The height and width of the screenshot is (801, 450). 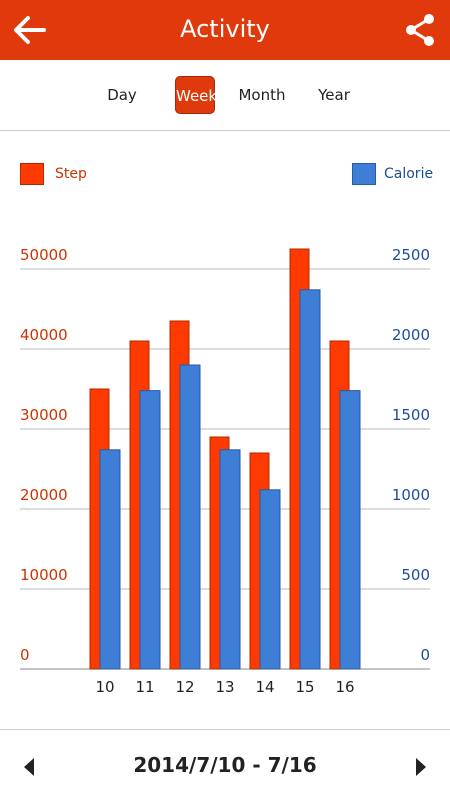 I want to click on tab-month: Month, so click(x=262, y=95).